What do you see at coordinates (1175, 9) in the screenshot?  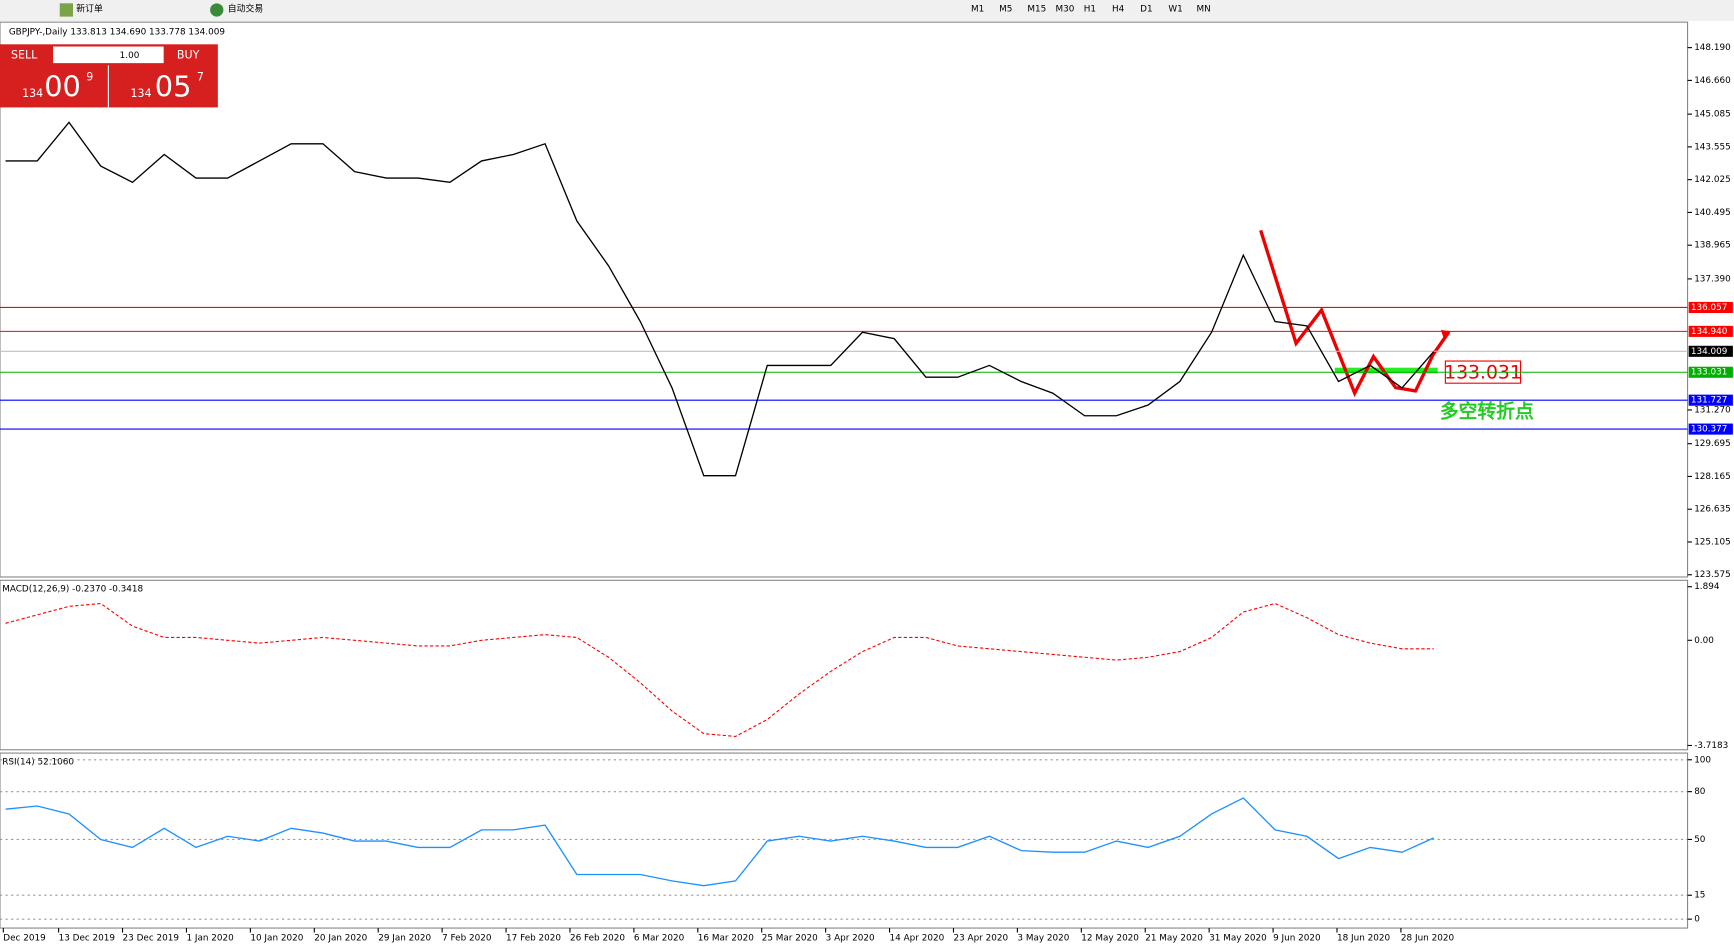 I see `timeframe-button: W1` at bounding box center [1175, 9].